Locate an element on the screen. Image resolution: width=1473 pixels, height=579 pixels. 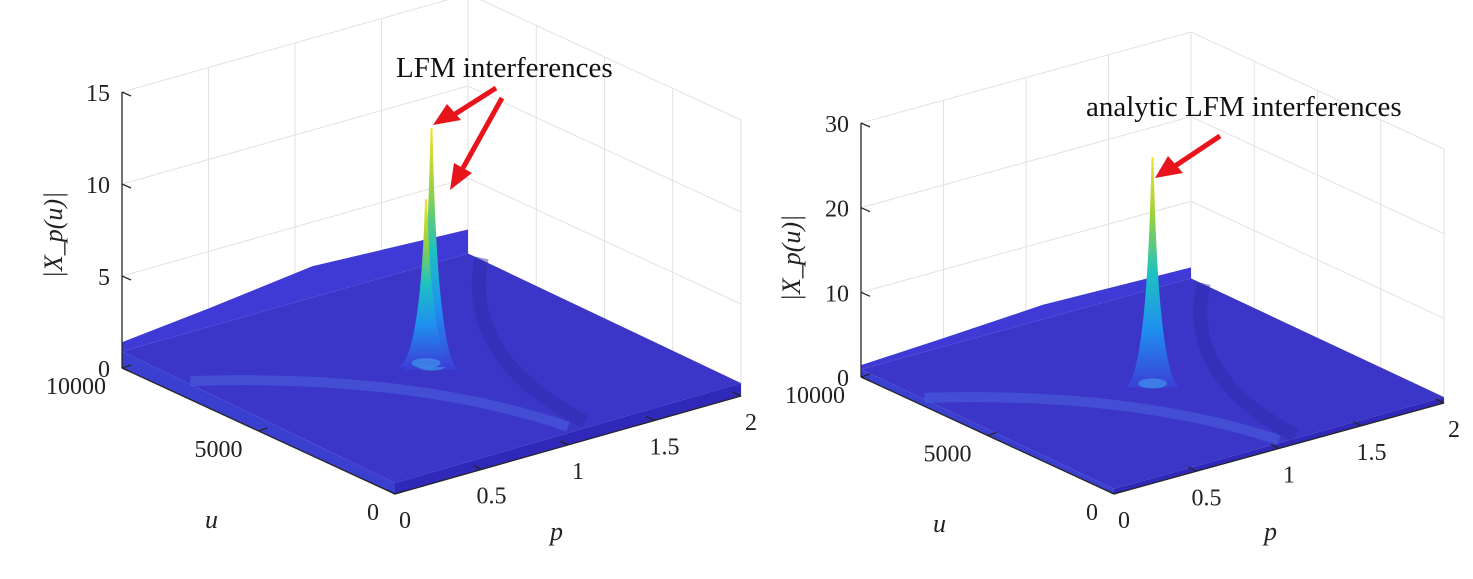
left-zlabel: |X_p(u)| is located at coordinates (53, 235).